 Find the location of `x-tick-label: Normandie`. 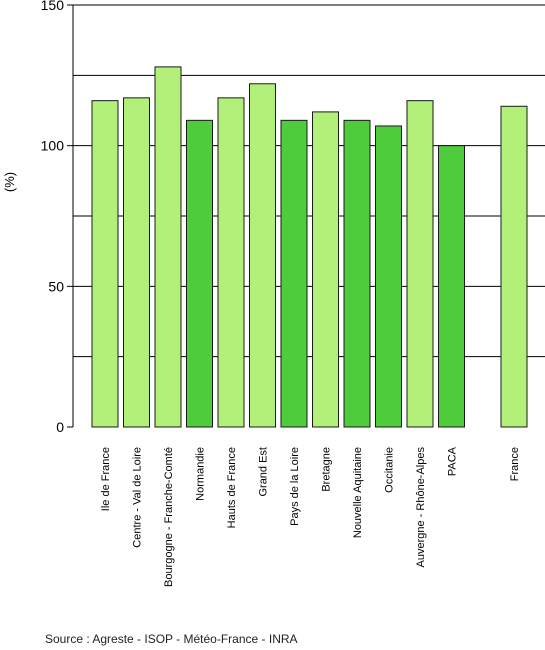

x-tick-label: Normandie is located at coordinates (201, 474).